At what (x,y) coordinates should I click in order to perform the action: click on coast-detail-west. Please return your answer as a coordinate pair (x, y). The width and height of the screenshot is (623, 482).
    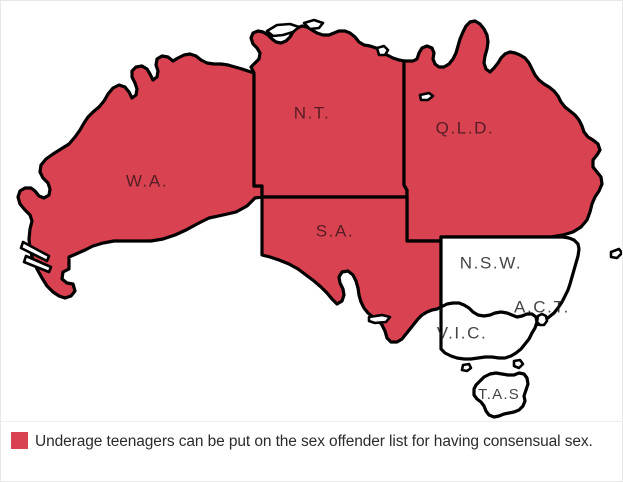
    Looking at the image, I should click on (35, 251).